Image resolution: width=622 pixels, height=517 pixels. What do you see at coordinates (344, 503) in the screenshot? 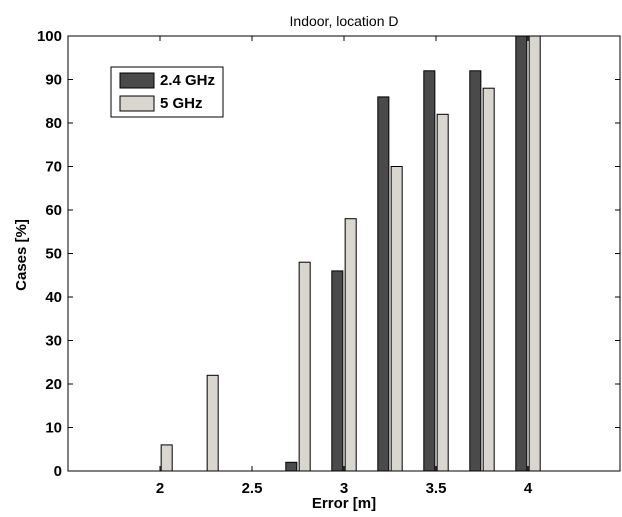
I see `x-axis-label: Error [m]` at bounding box center [344, 503].